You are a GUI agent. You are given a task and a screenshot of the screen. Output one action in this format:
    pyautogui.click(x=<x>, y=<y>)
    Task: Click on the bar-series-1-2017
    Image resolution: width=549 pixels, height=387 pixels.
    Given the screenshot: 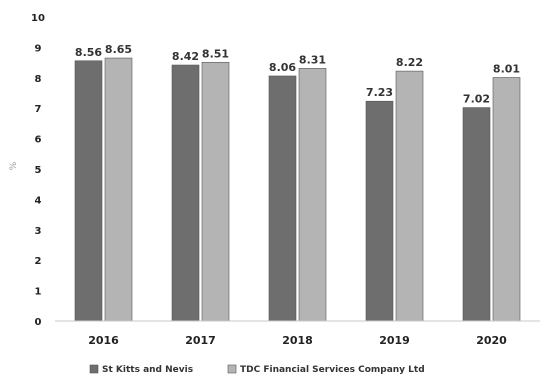 What is the action you would take?
    pyautogui.click(x=185, y=193)
    